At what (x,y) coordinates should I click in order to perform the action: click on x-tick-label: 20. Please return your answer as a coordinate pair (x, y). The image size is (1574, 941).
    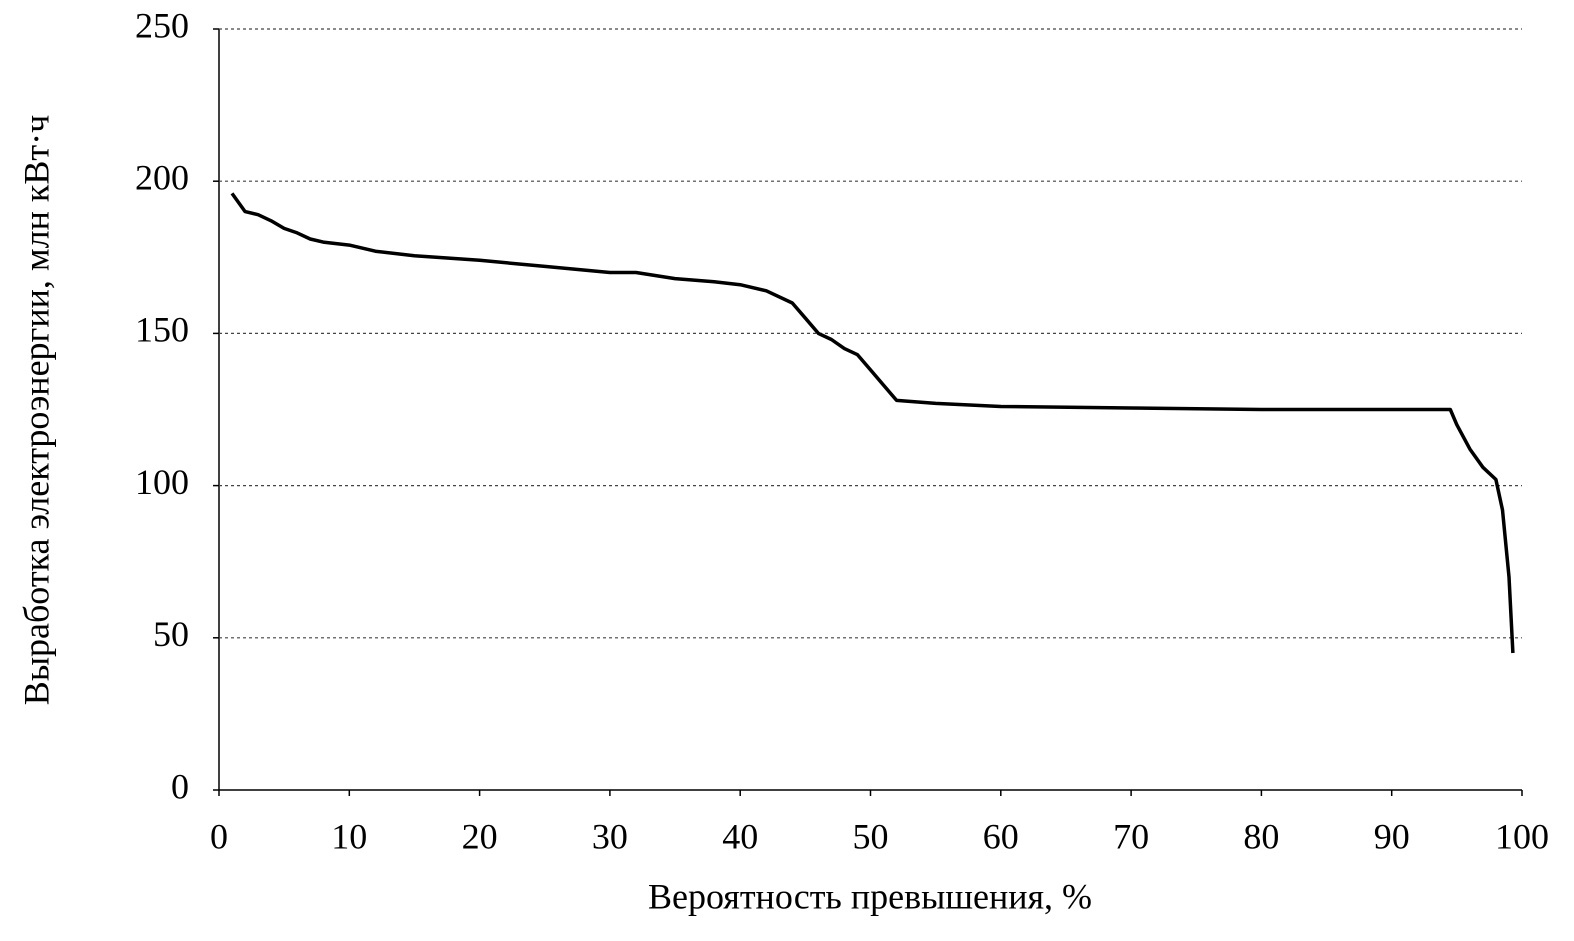
    Looking at the image, I should click on (480, 836).